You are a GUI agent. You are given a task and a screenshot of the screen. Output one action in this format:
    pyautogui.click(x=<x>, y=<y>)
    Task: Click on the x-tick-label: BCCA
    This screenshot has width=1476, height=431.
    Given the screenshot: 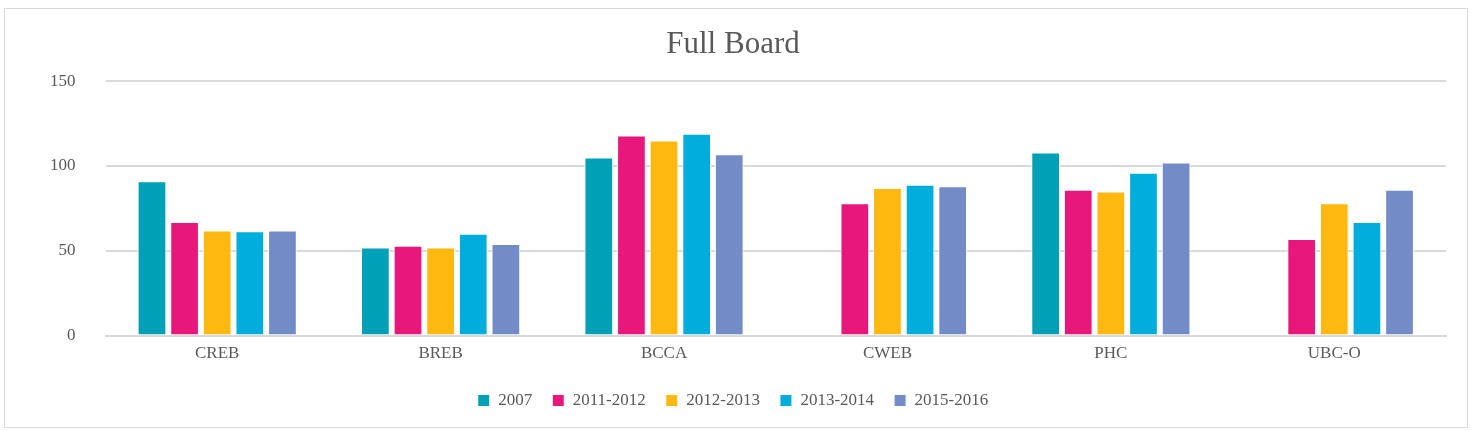 What is the action you would take?
    pyautogui.click(x=664, y=353)
    